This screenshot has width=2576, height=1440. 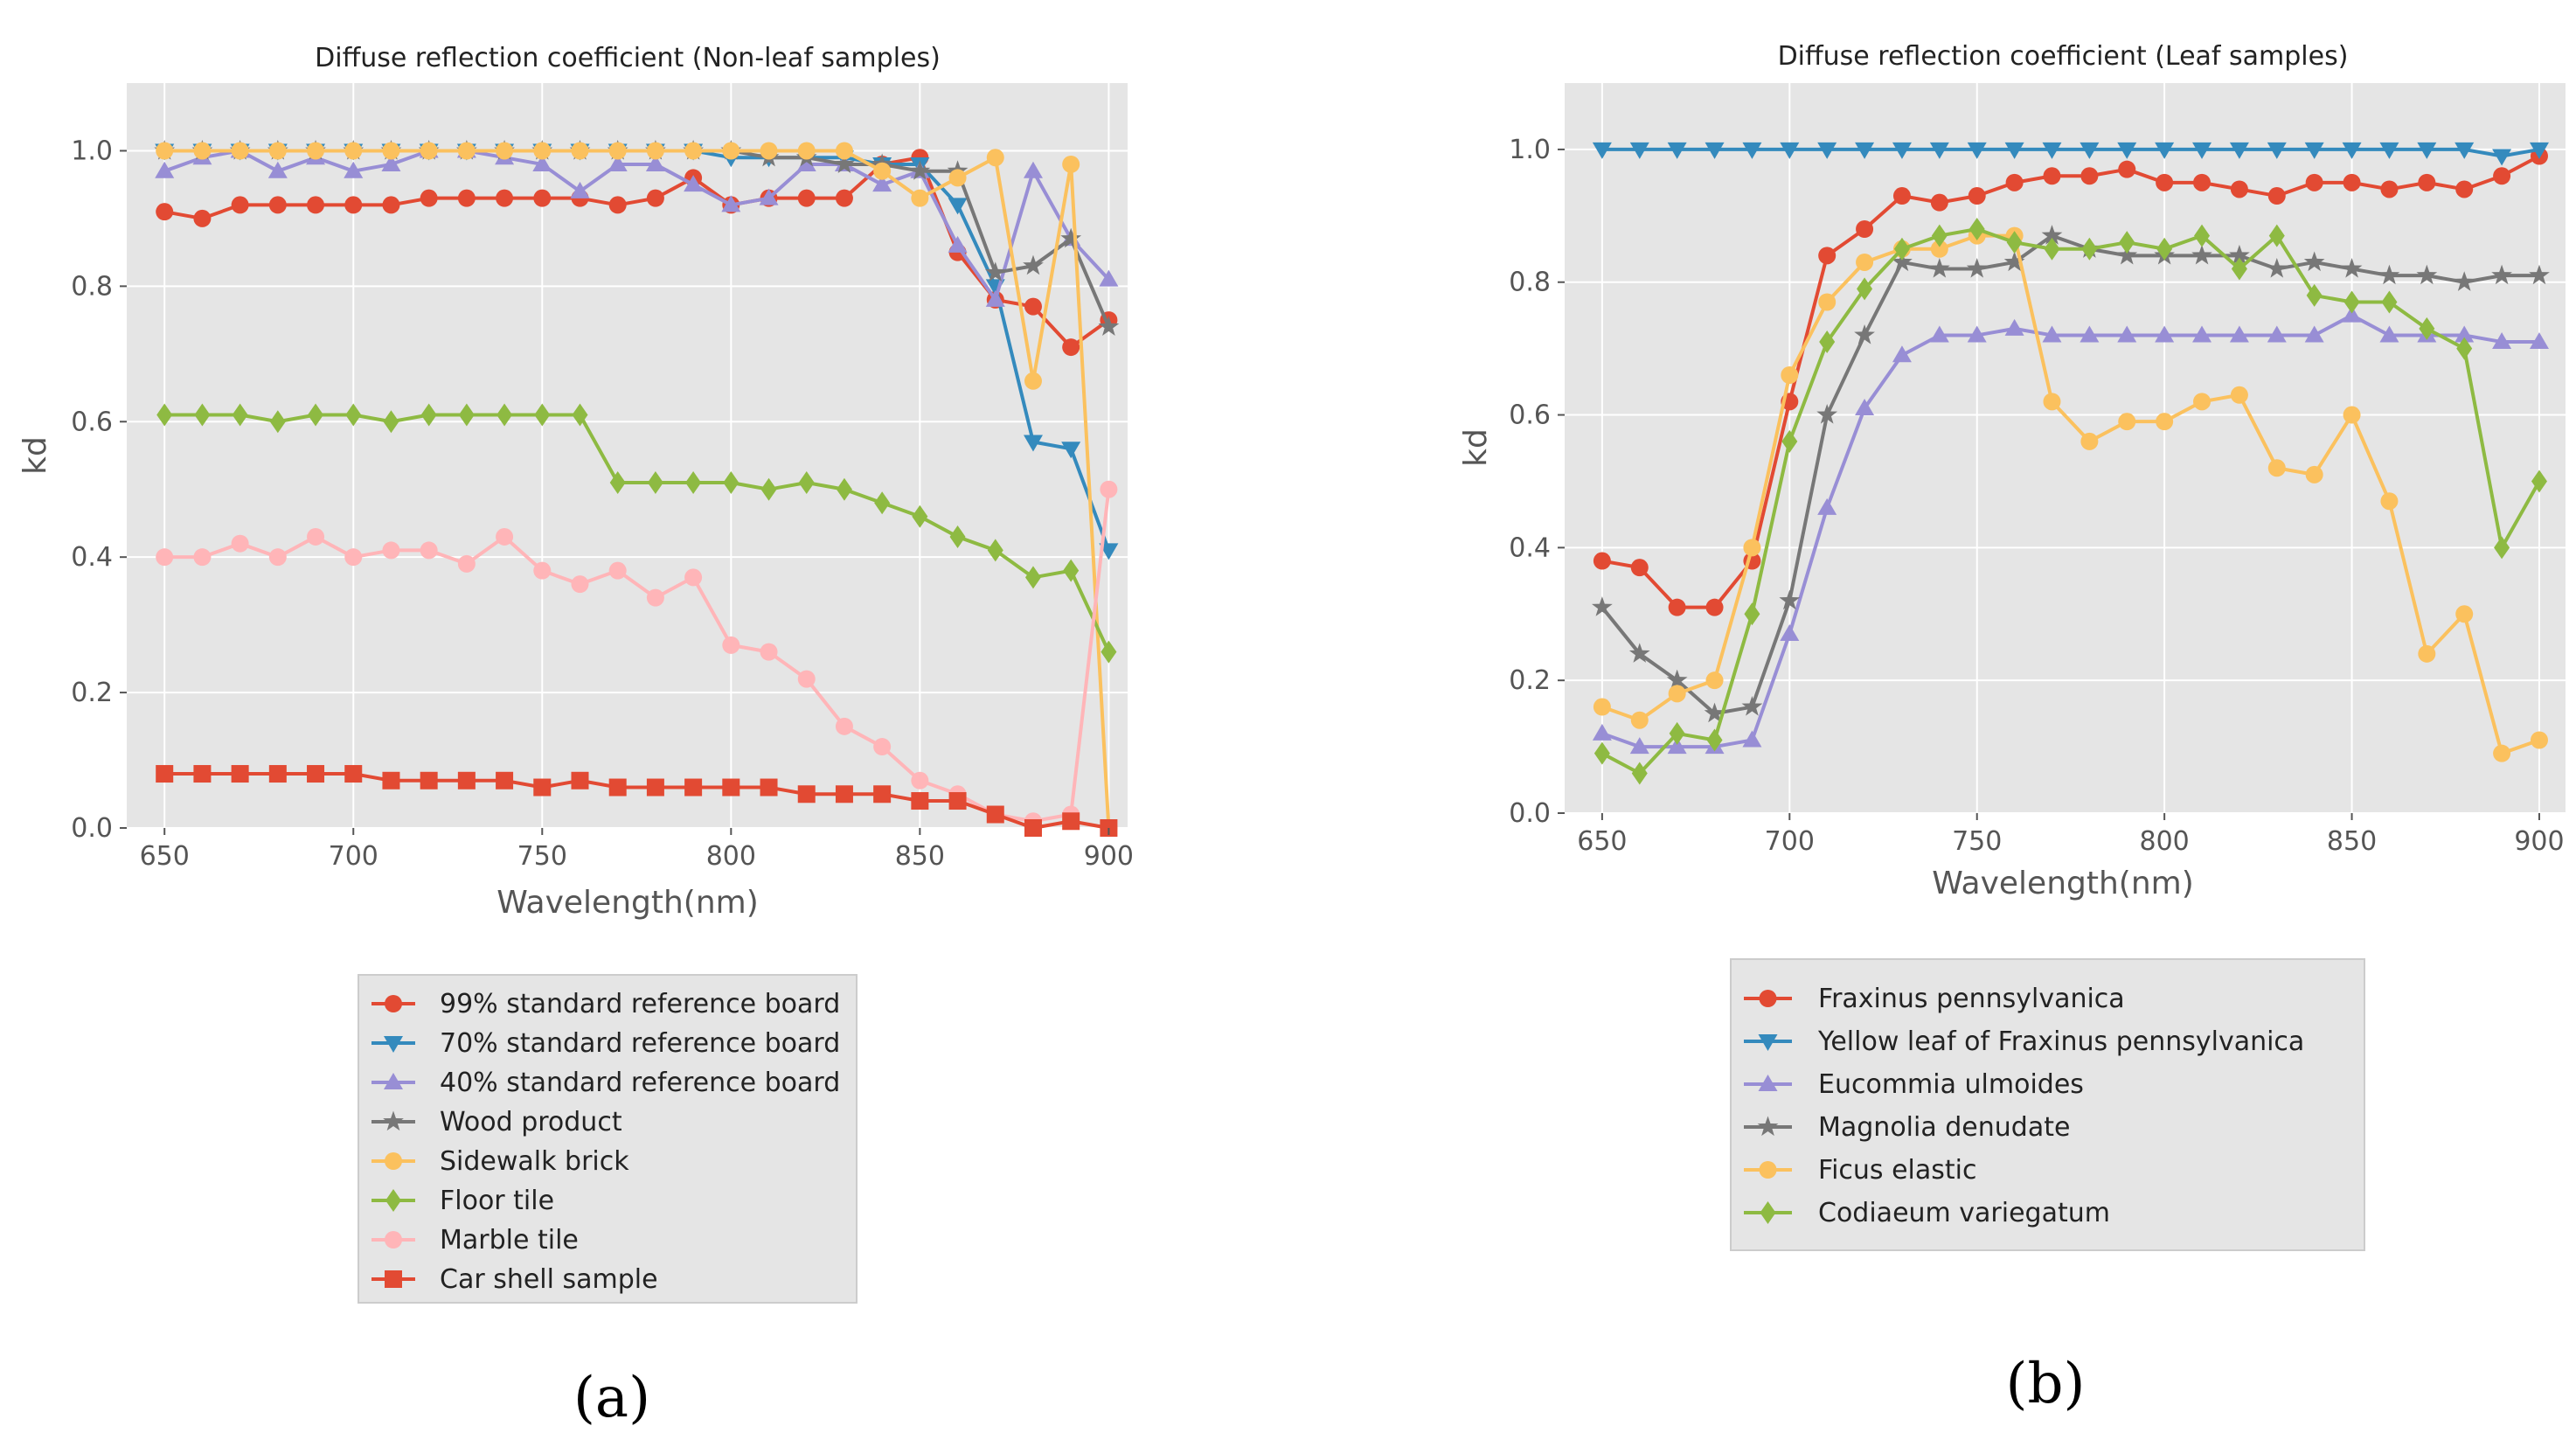 What do you see at coordinates (463, 1201) in the screenshot?
I see `chart-a-legend-item: Floor tile` at bounding box center [463, 1201].